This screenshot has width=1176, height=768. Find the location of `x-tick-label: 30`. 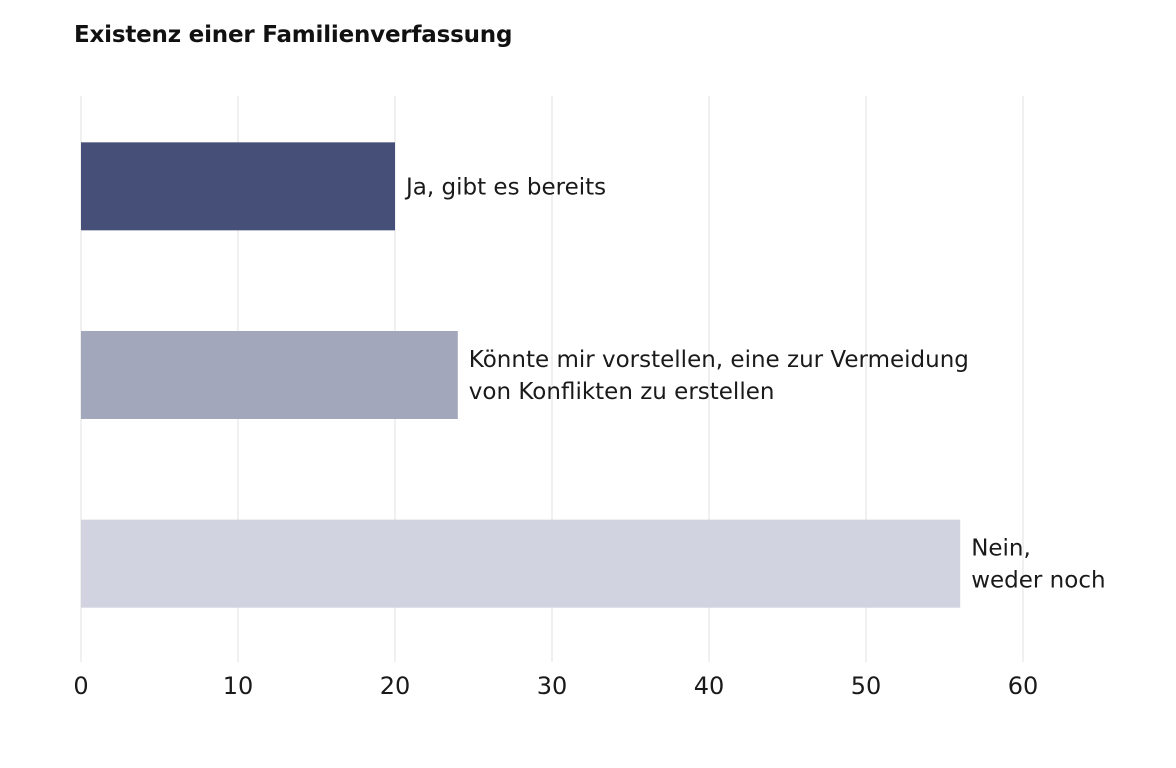

x-tick-label: 30 is located at coordinates (552, 686).